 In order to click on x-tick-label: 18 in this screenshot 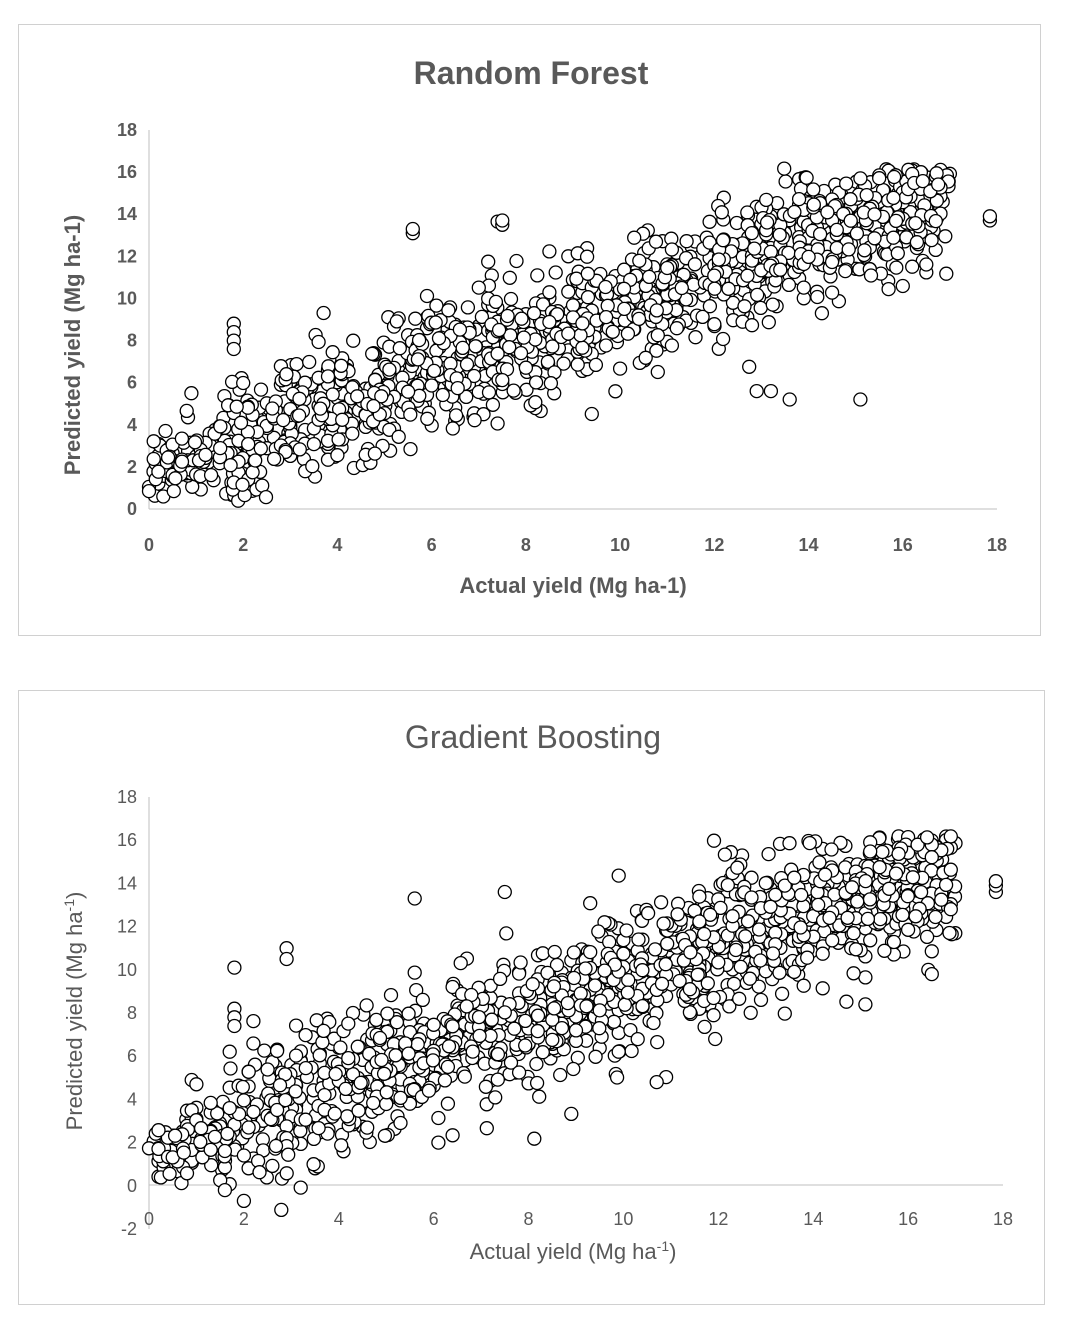, I will do `click(1003, 1219)`.